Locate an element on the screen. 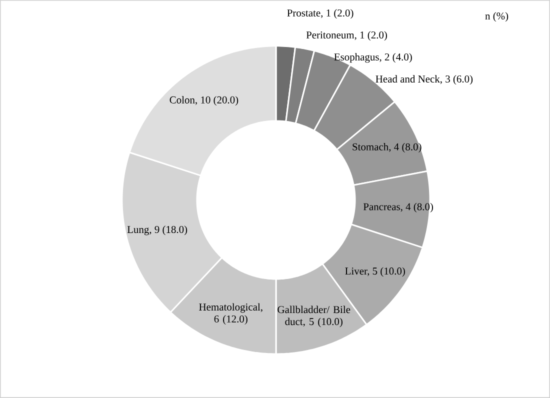  slice-label: Head and Neck, 3 (6.0) is located at coordinates (424, 80).